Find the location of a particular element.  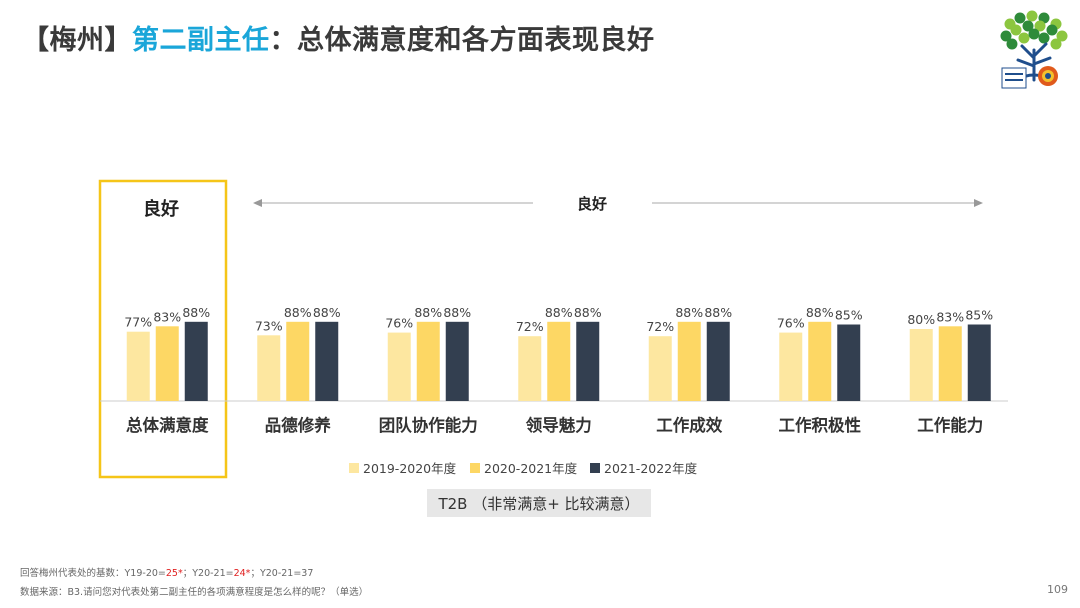

base-y2021: 24* is located at coordinates (242, 573).